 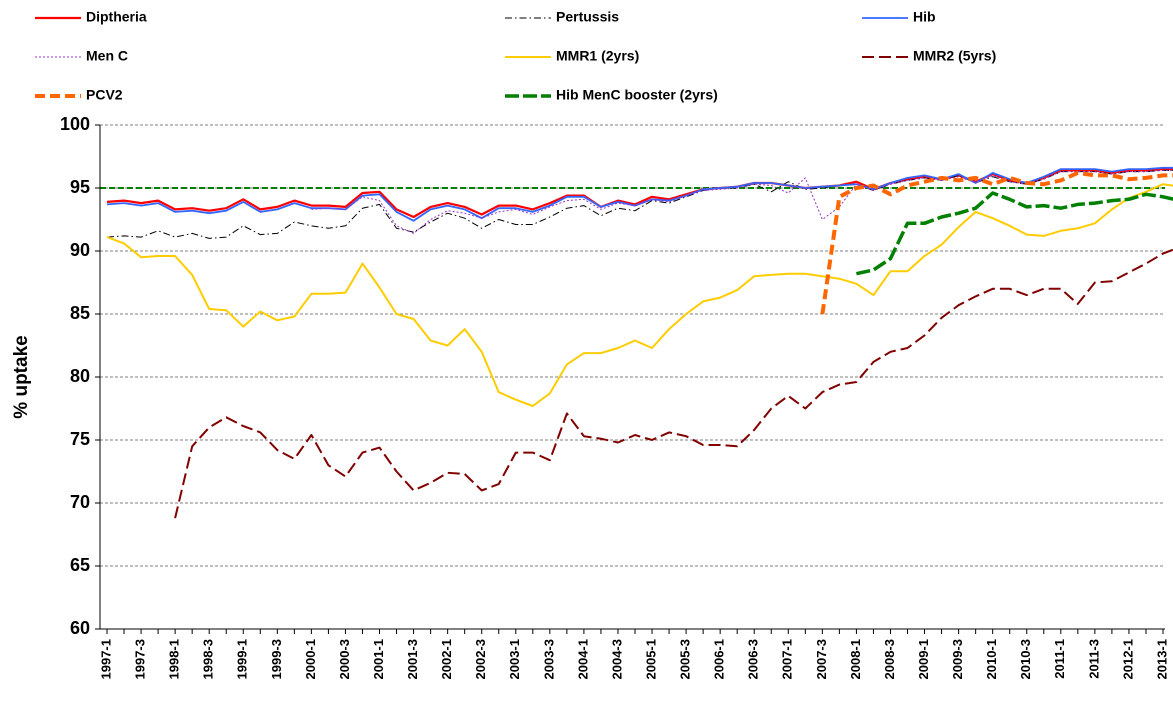 What do you see at coordinates (1093, 659) in the screenshot?
I see `x-tick-label: 2011-3` at bounding box center [1093, 659].